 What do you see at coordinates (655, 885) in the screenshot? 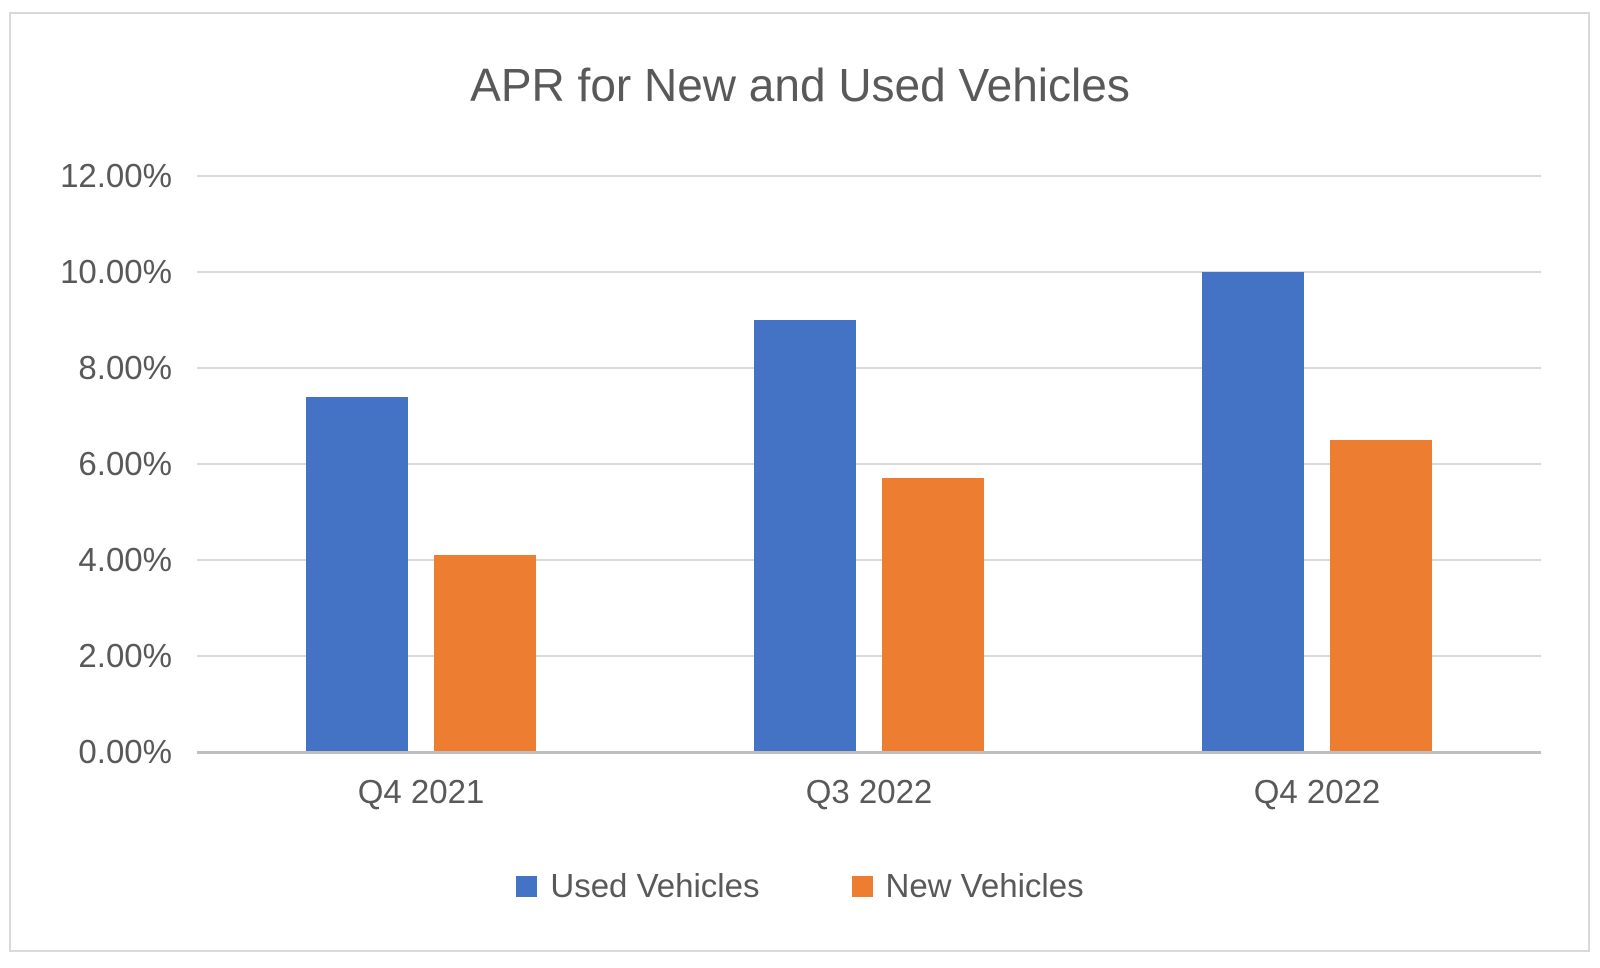
I see `legend-label: Used Vehicles` at bounding box center [655, 885].